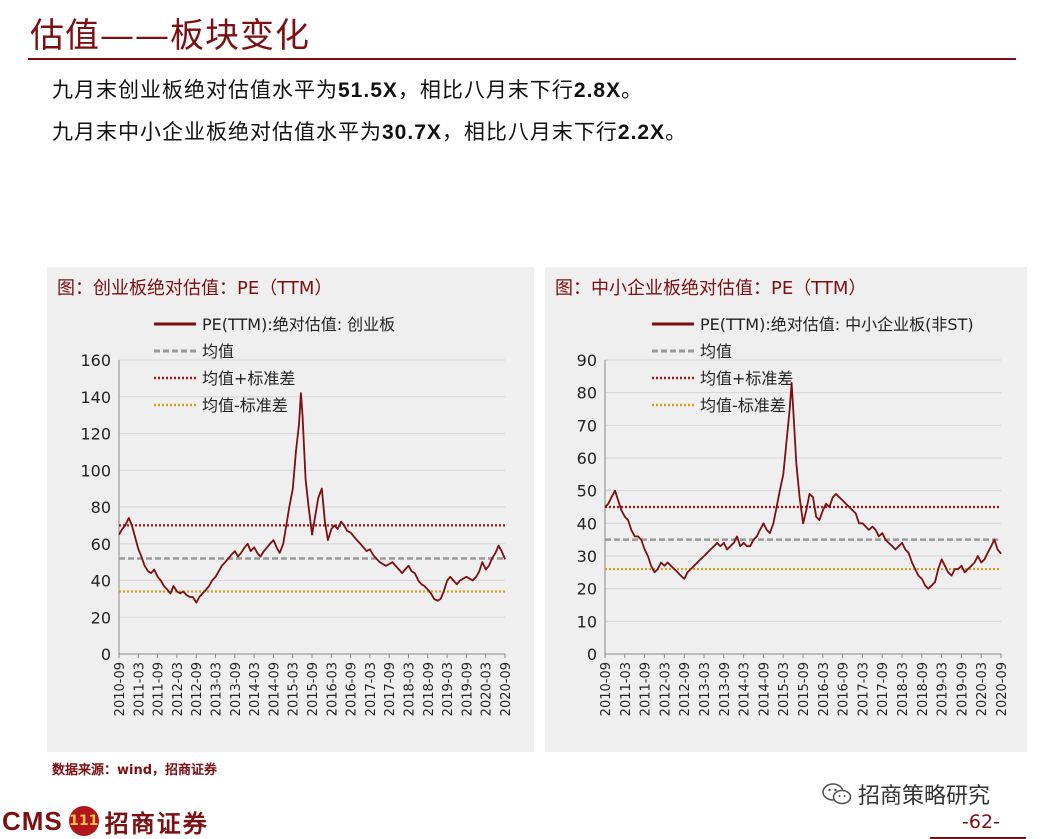 The width and height of the screenshot is (1047, 839). I want to click on summary-line-chinext: 九月末创业板绝对估值水平为51.5X，相比八月末下行2.8X。, so click(347, 89).